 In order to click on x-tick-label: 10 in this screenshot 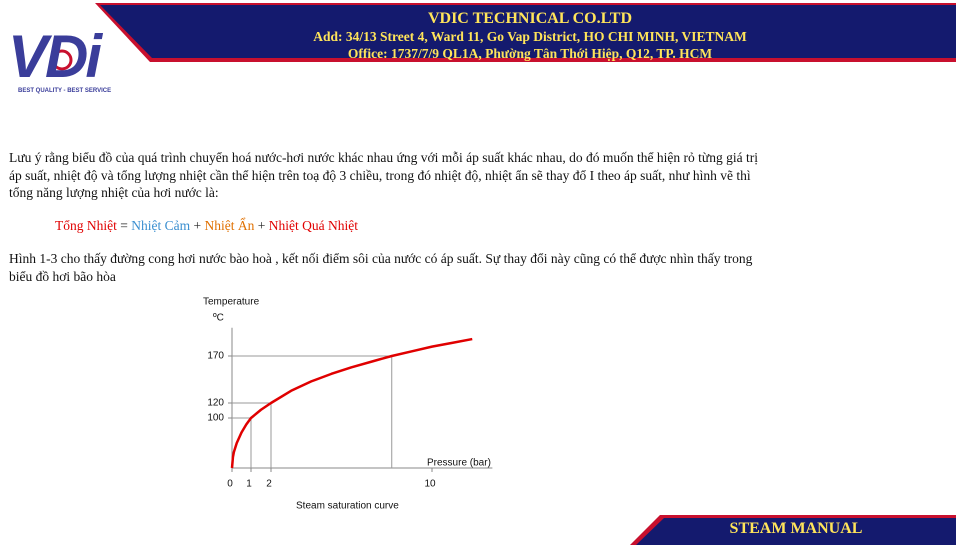, I will do `click(430, 484)`.